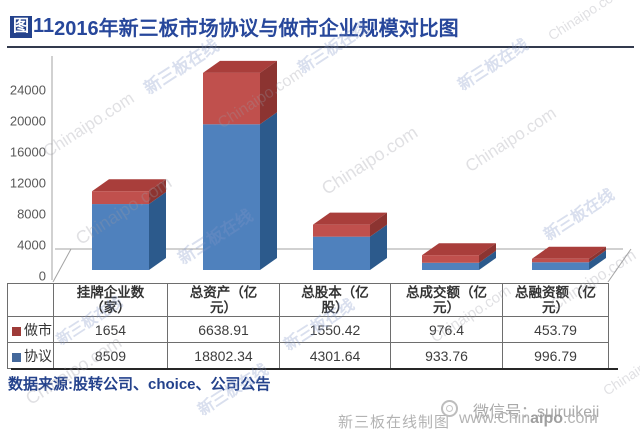 The image size is (640, 443). Describe the element at coordinates (619, 265) in the screenshot. I see `floor-right-edge` at that location.